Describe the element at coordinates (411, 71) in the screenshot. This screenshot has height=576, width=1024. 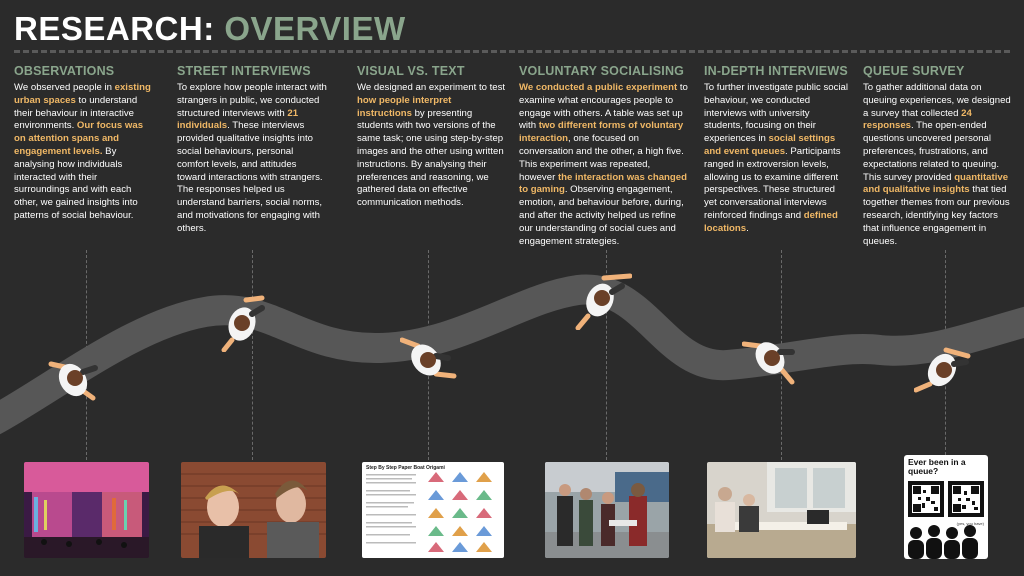
I see `column-heading: VISUAL VS. TEXT` at that location.